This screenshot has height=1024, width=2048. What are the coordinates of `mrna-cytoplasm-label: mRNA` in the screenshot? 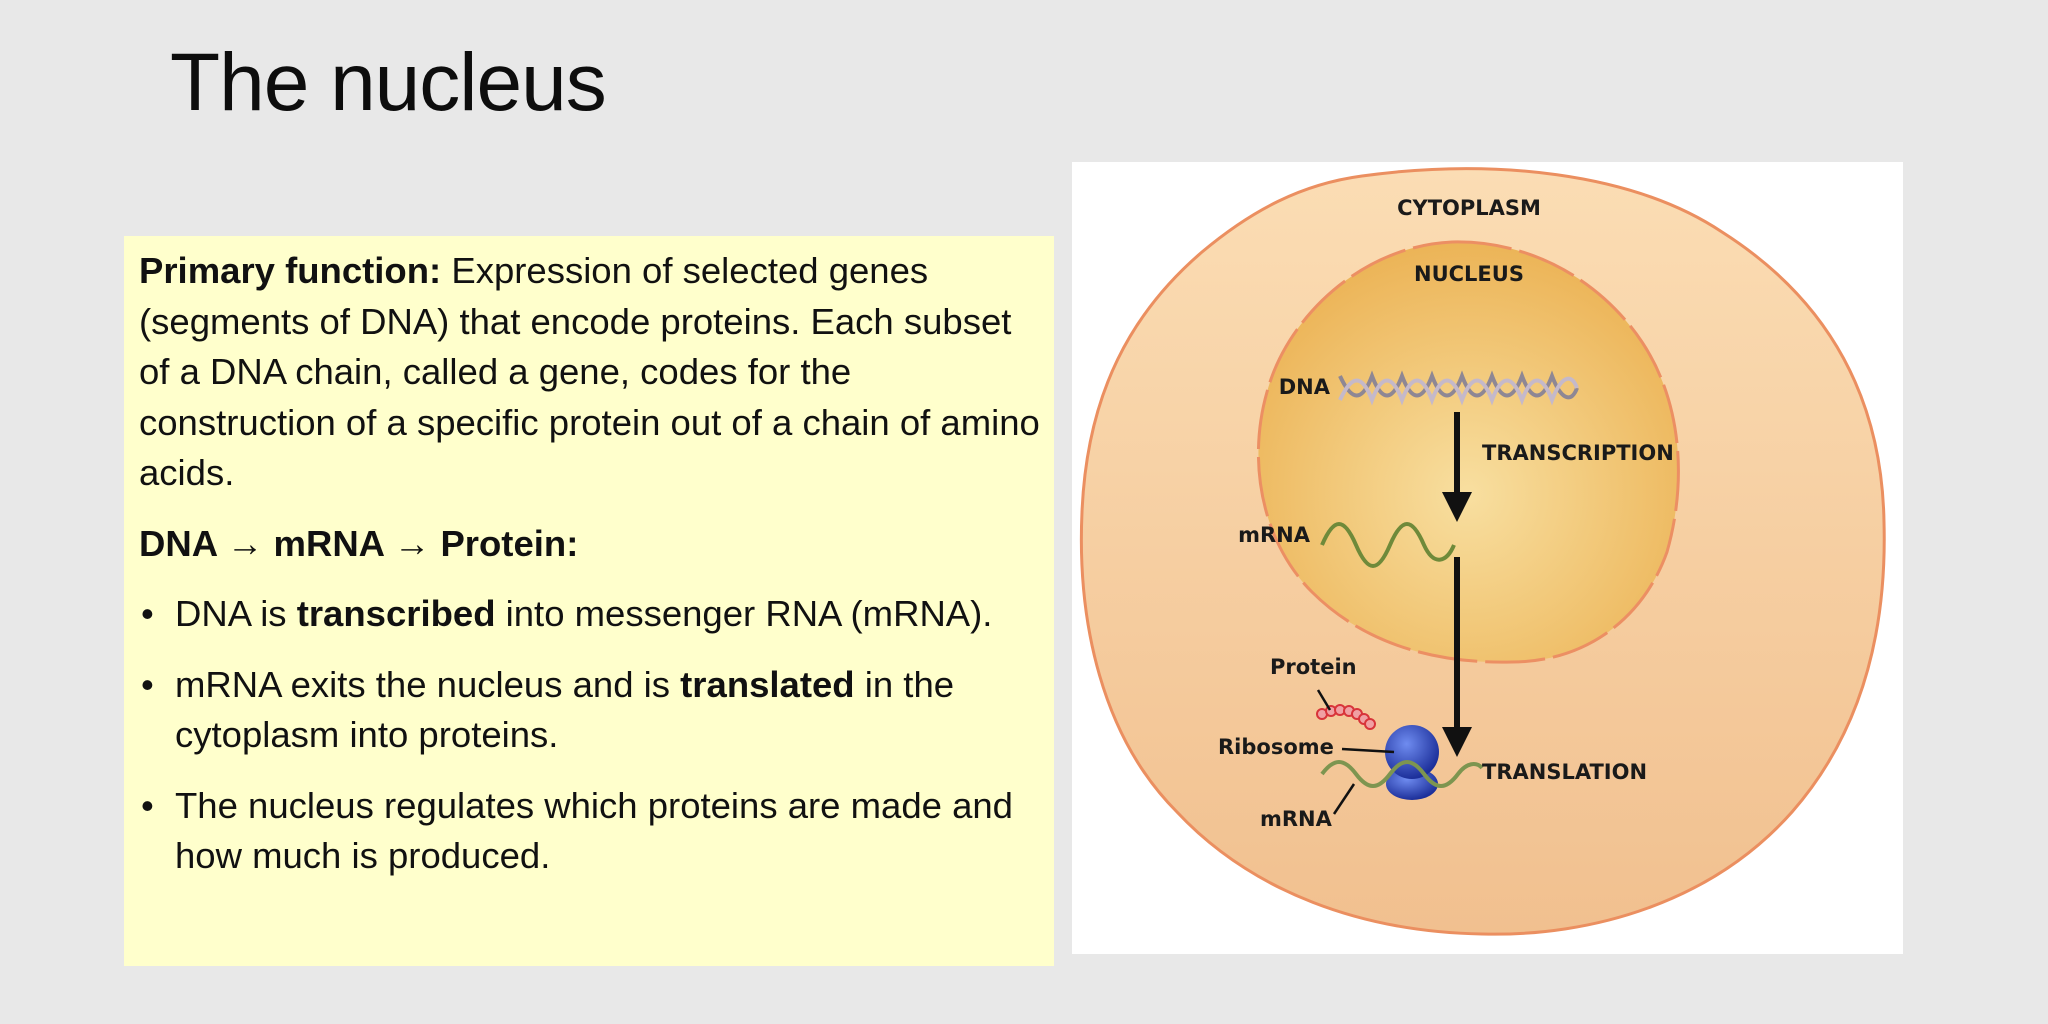 It's located at (1296, 819).